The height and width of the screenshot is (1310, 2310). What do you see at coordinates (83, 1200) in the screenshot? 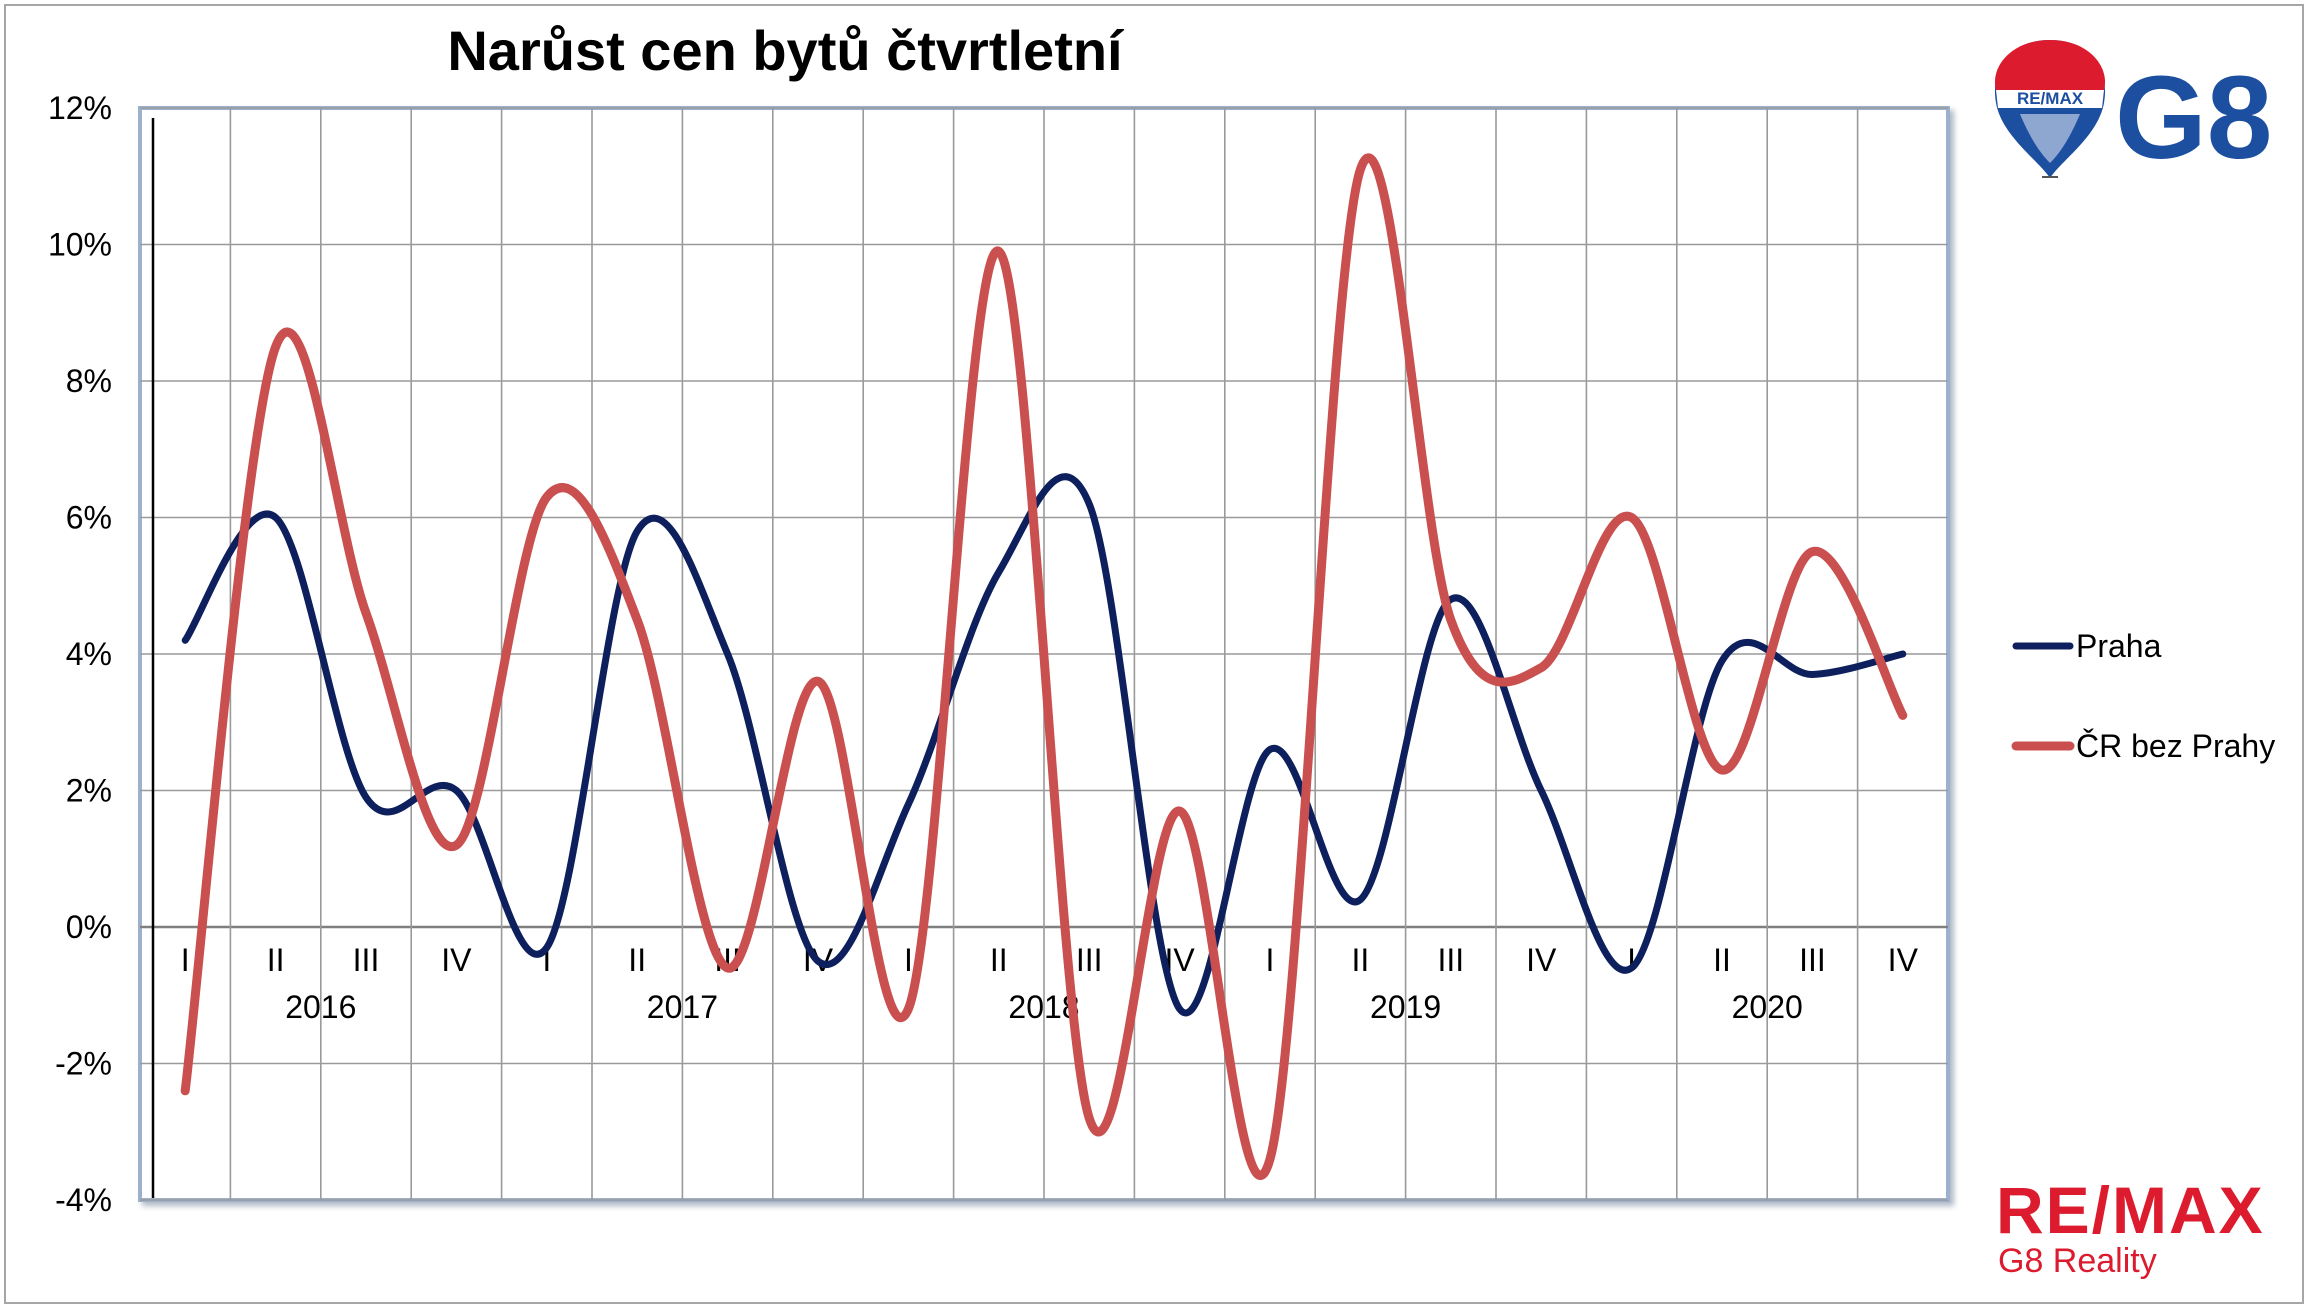
I see `y-tick-label: -4%` at bounding box center [83, 1200].